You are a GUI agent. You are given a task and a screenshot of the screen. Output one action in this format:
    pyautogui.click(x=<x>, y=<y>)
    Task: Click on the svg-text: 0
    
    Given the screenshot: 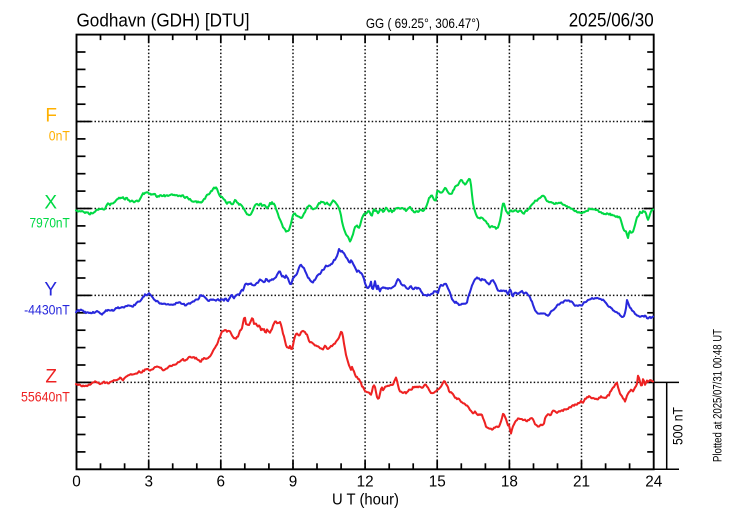 What is the action you would take?
    pyautogui.click(x=76, y=482)
    